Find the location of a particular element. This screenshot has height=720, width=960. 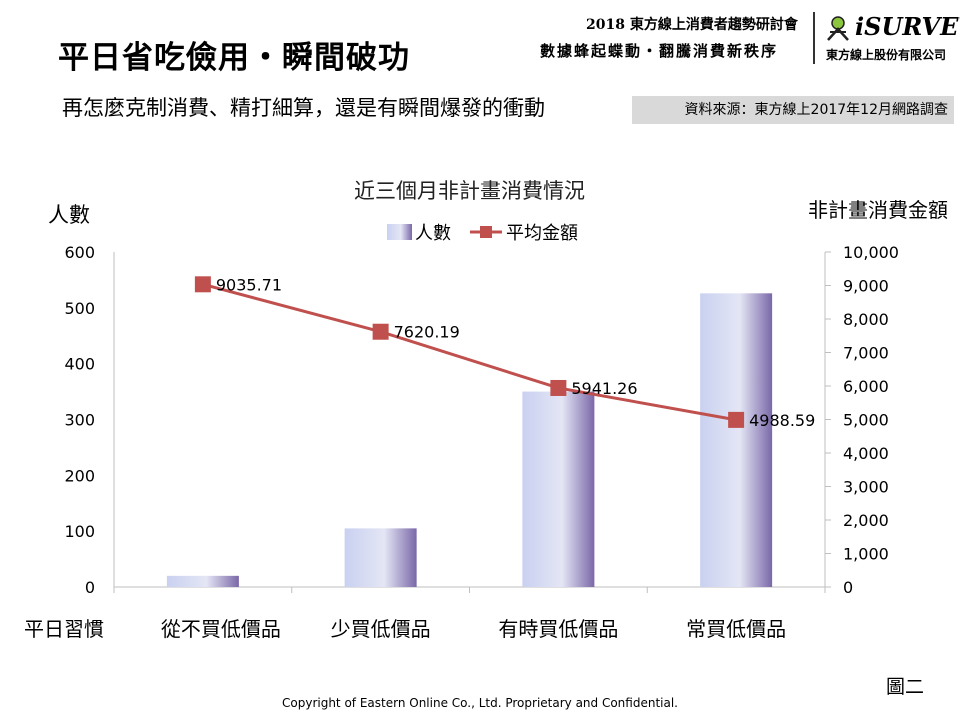

y-left-tick-label: 0 is located at coordinates (90, 587).